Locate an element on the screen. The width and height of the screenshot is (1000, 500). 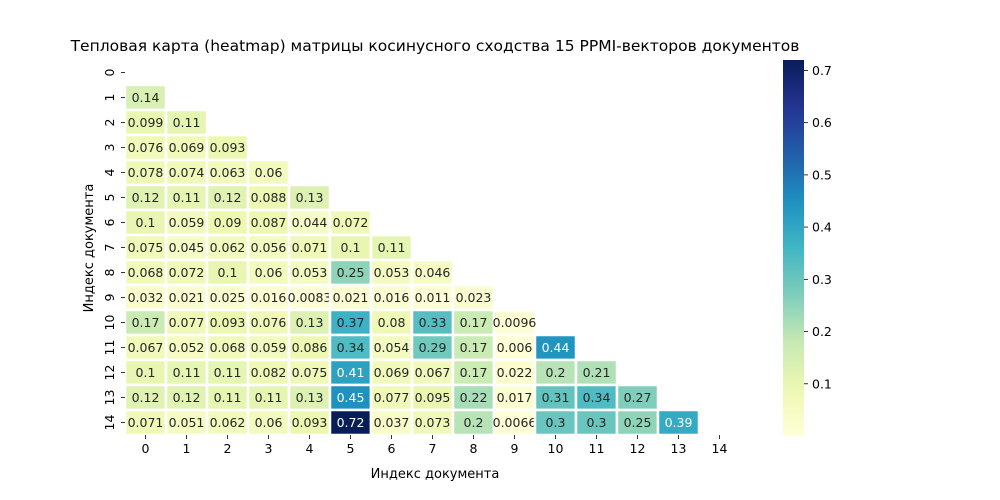
cell-value-label: 0.087 is located at coordinates (269, 222).